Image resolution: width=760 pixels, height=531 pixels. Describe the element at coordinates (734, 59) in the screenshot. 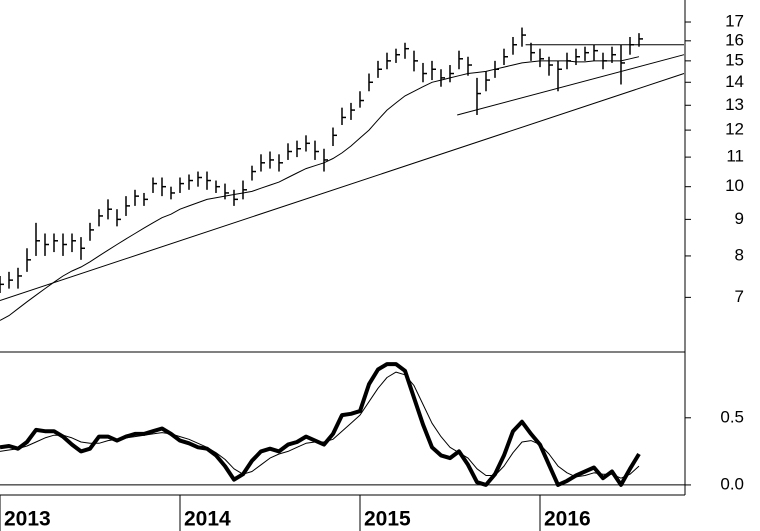

I see `y-tick-label: 15` at that location.